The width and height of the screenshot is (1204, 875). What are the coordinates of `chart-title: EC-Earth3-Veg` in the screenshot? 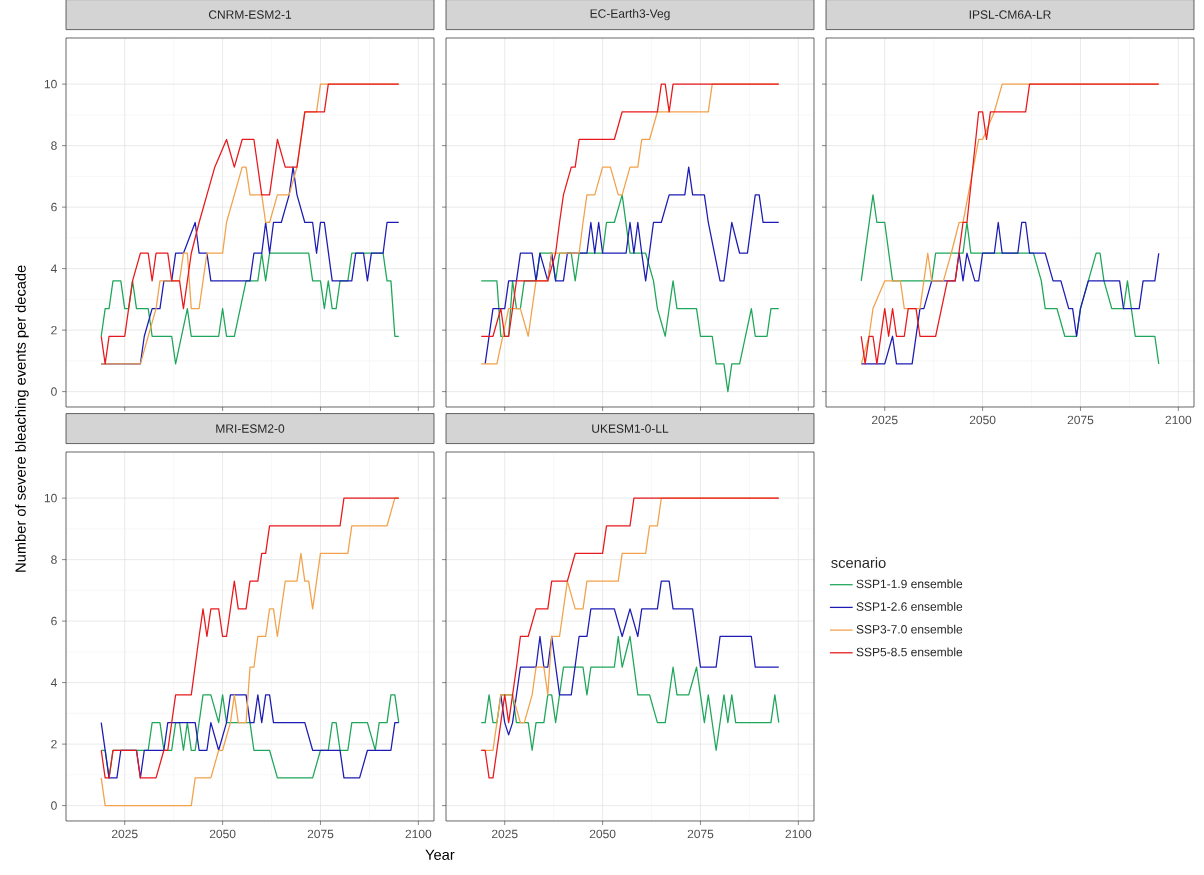 It's located at (630, 15).